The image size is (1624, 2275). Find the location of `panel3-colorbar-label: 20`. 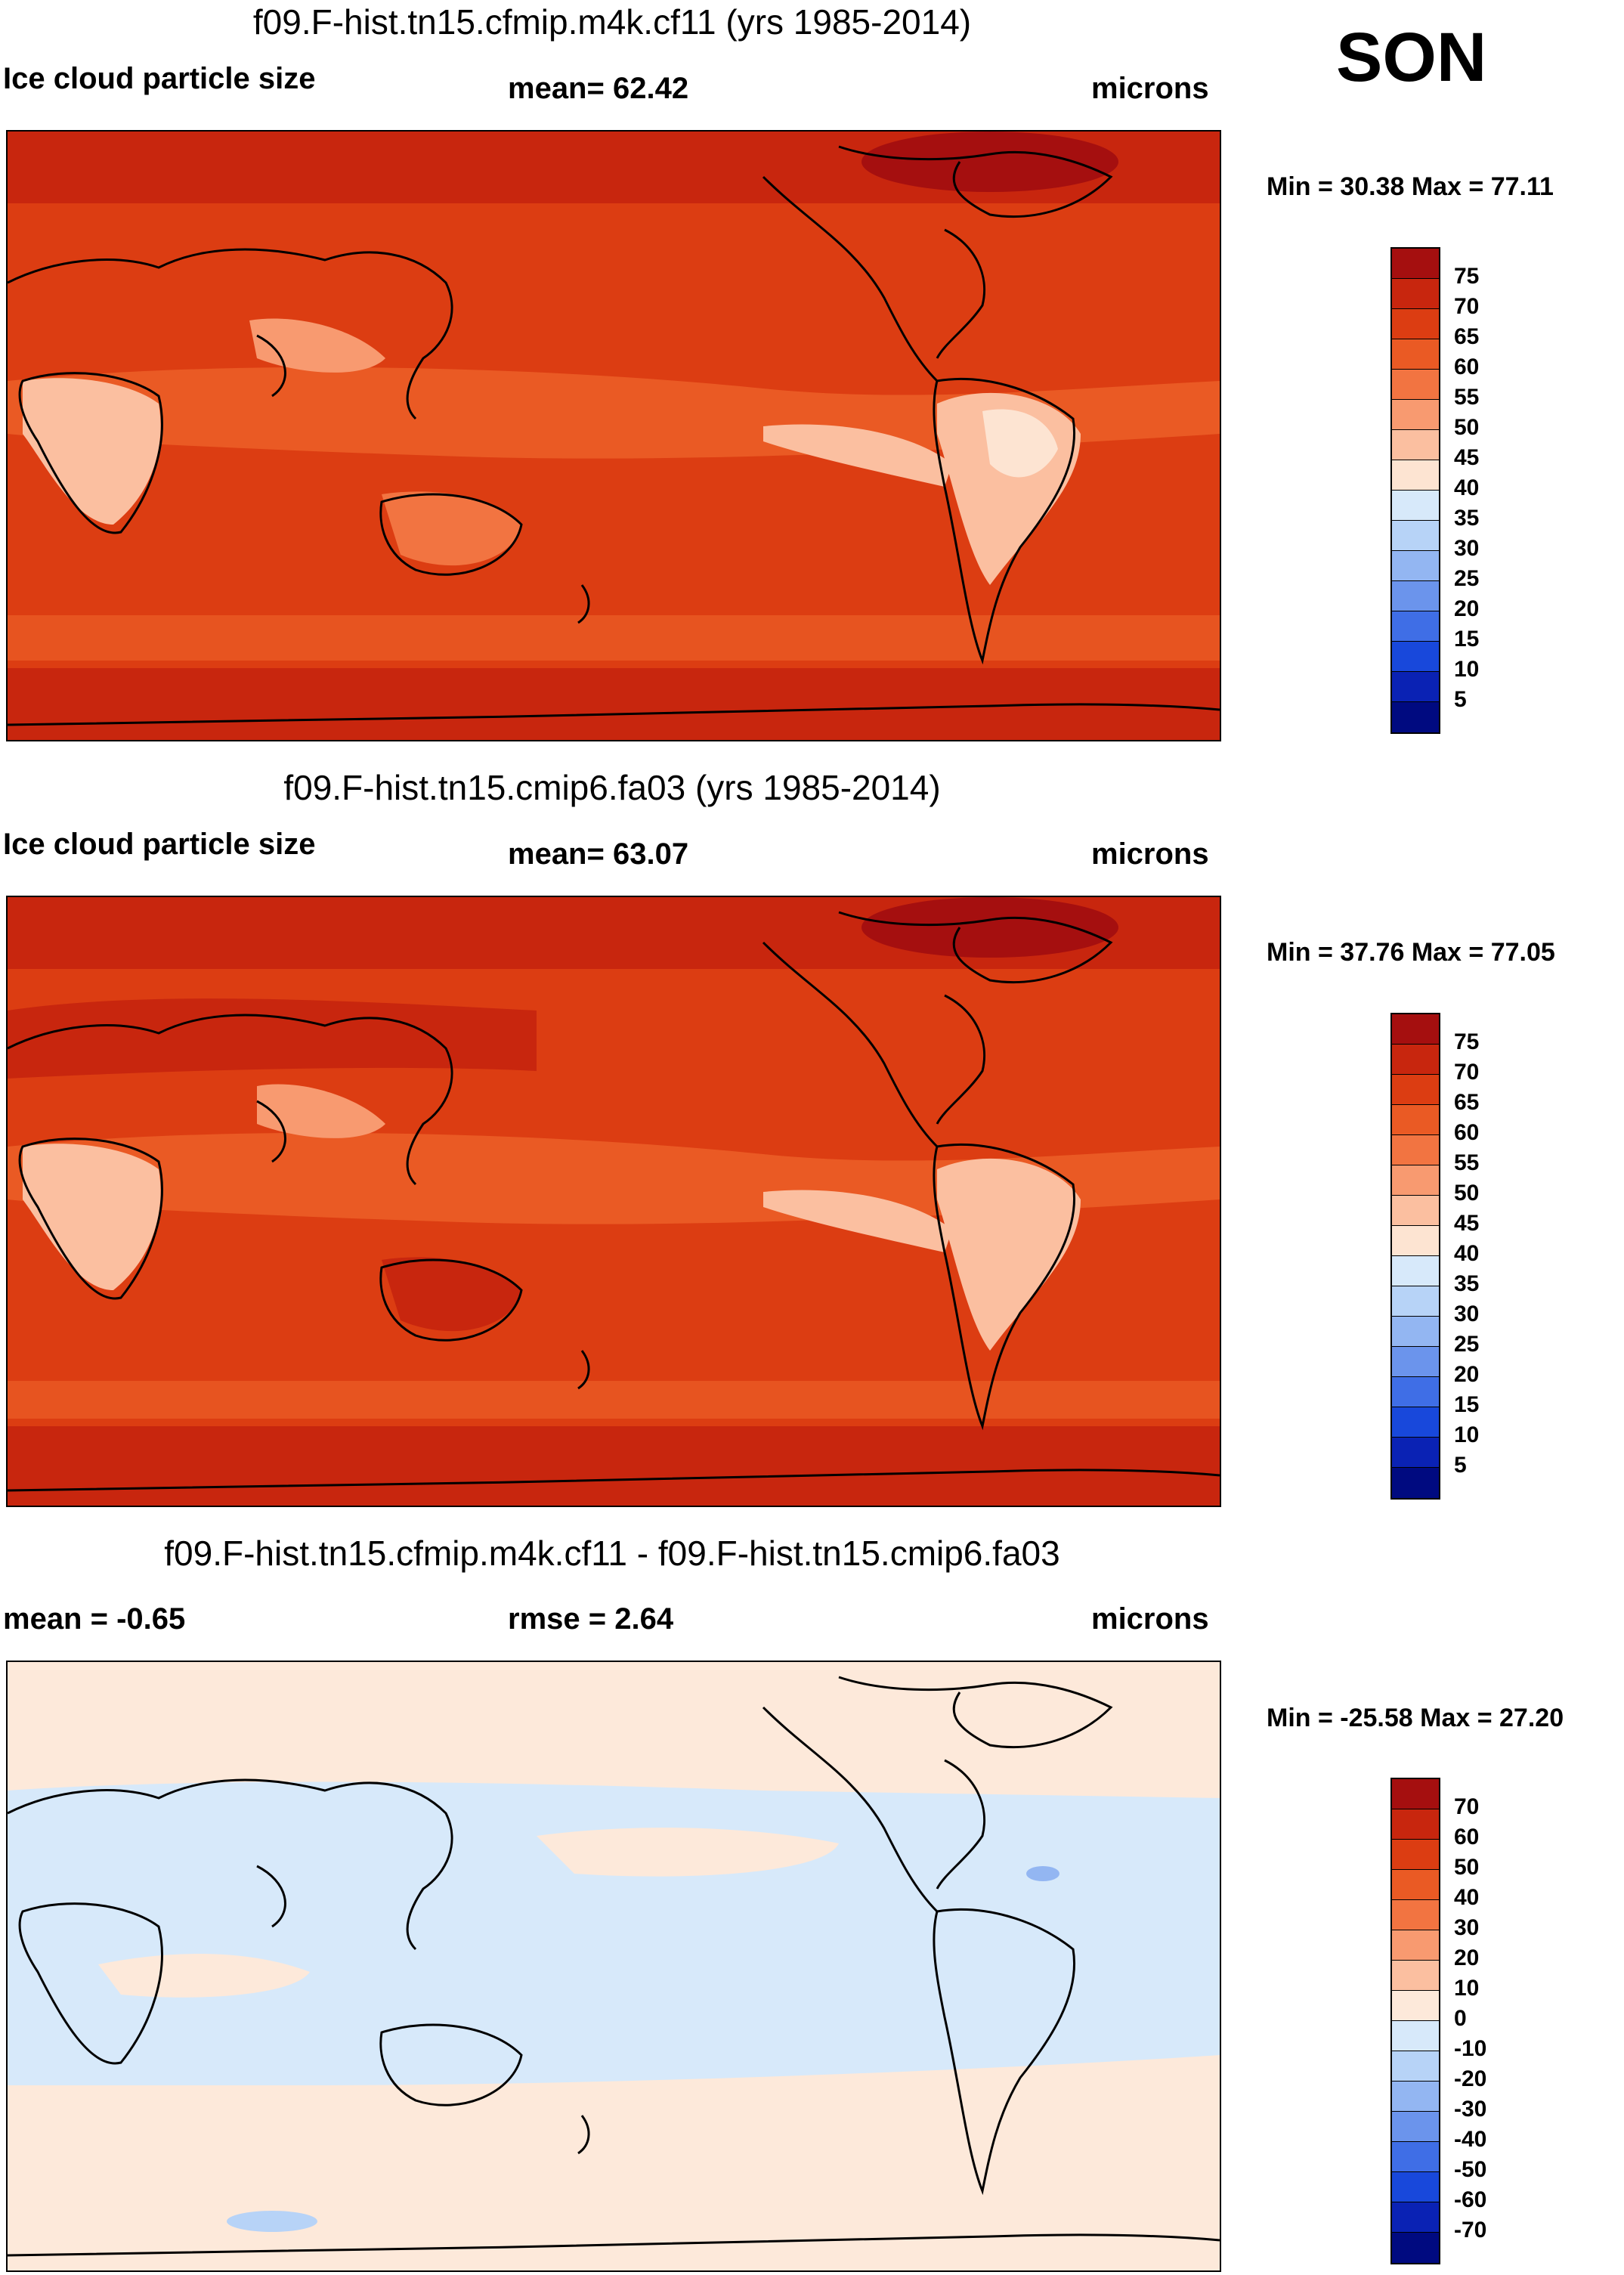

panel3-colorbar-label: 20 is located at coordinates (1467, 1957).